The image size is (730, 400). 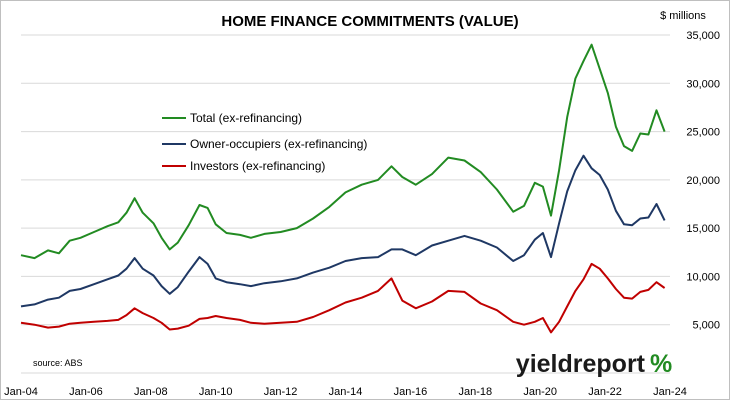 I want to click on y-tick-label: 15,000, so click(x=703, y=229).